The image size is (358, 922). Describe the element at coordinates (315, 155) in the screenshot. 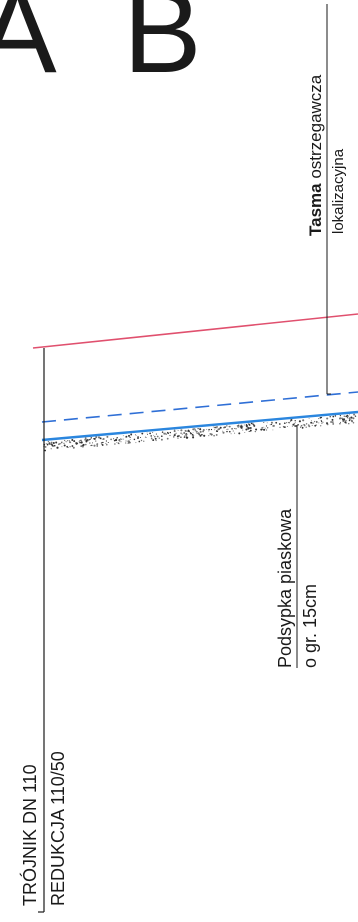

I see `warning-tape-label: Tasma ostrzegawcza` at that location.